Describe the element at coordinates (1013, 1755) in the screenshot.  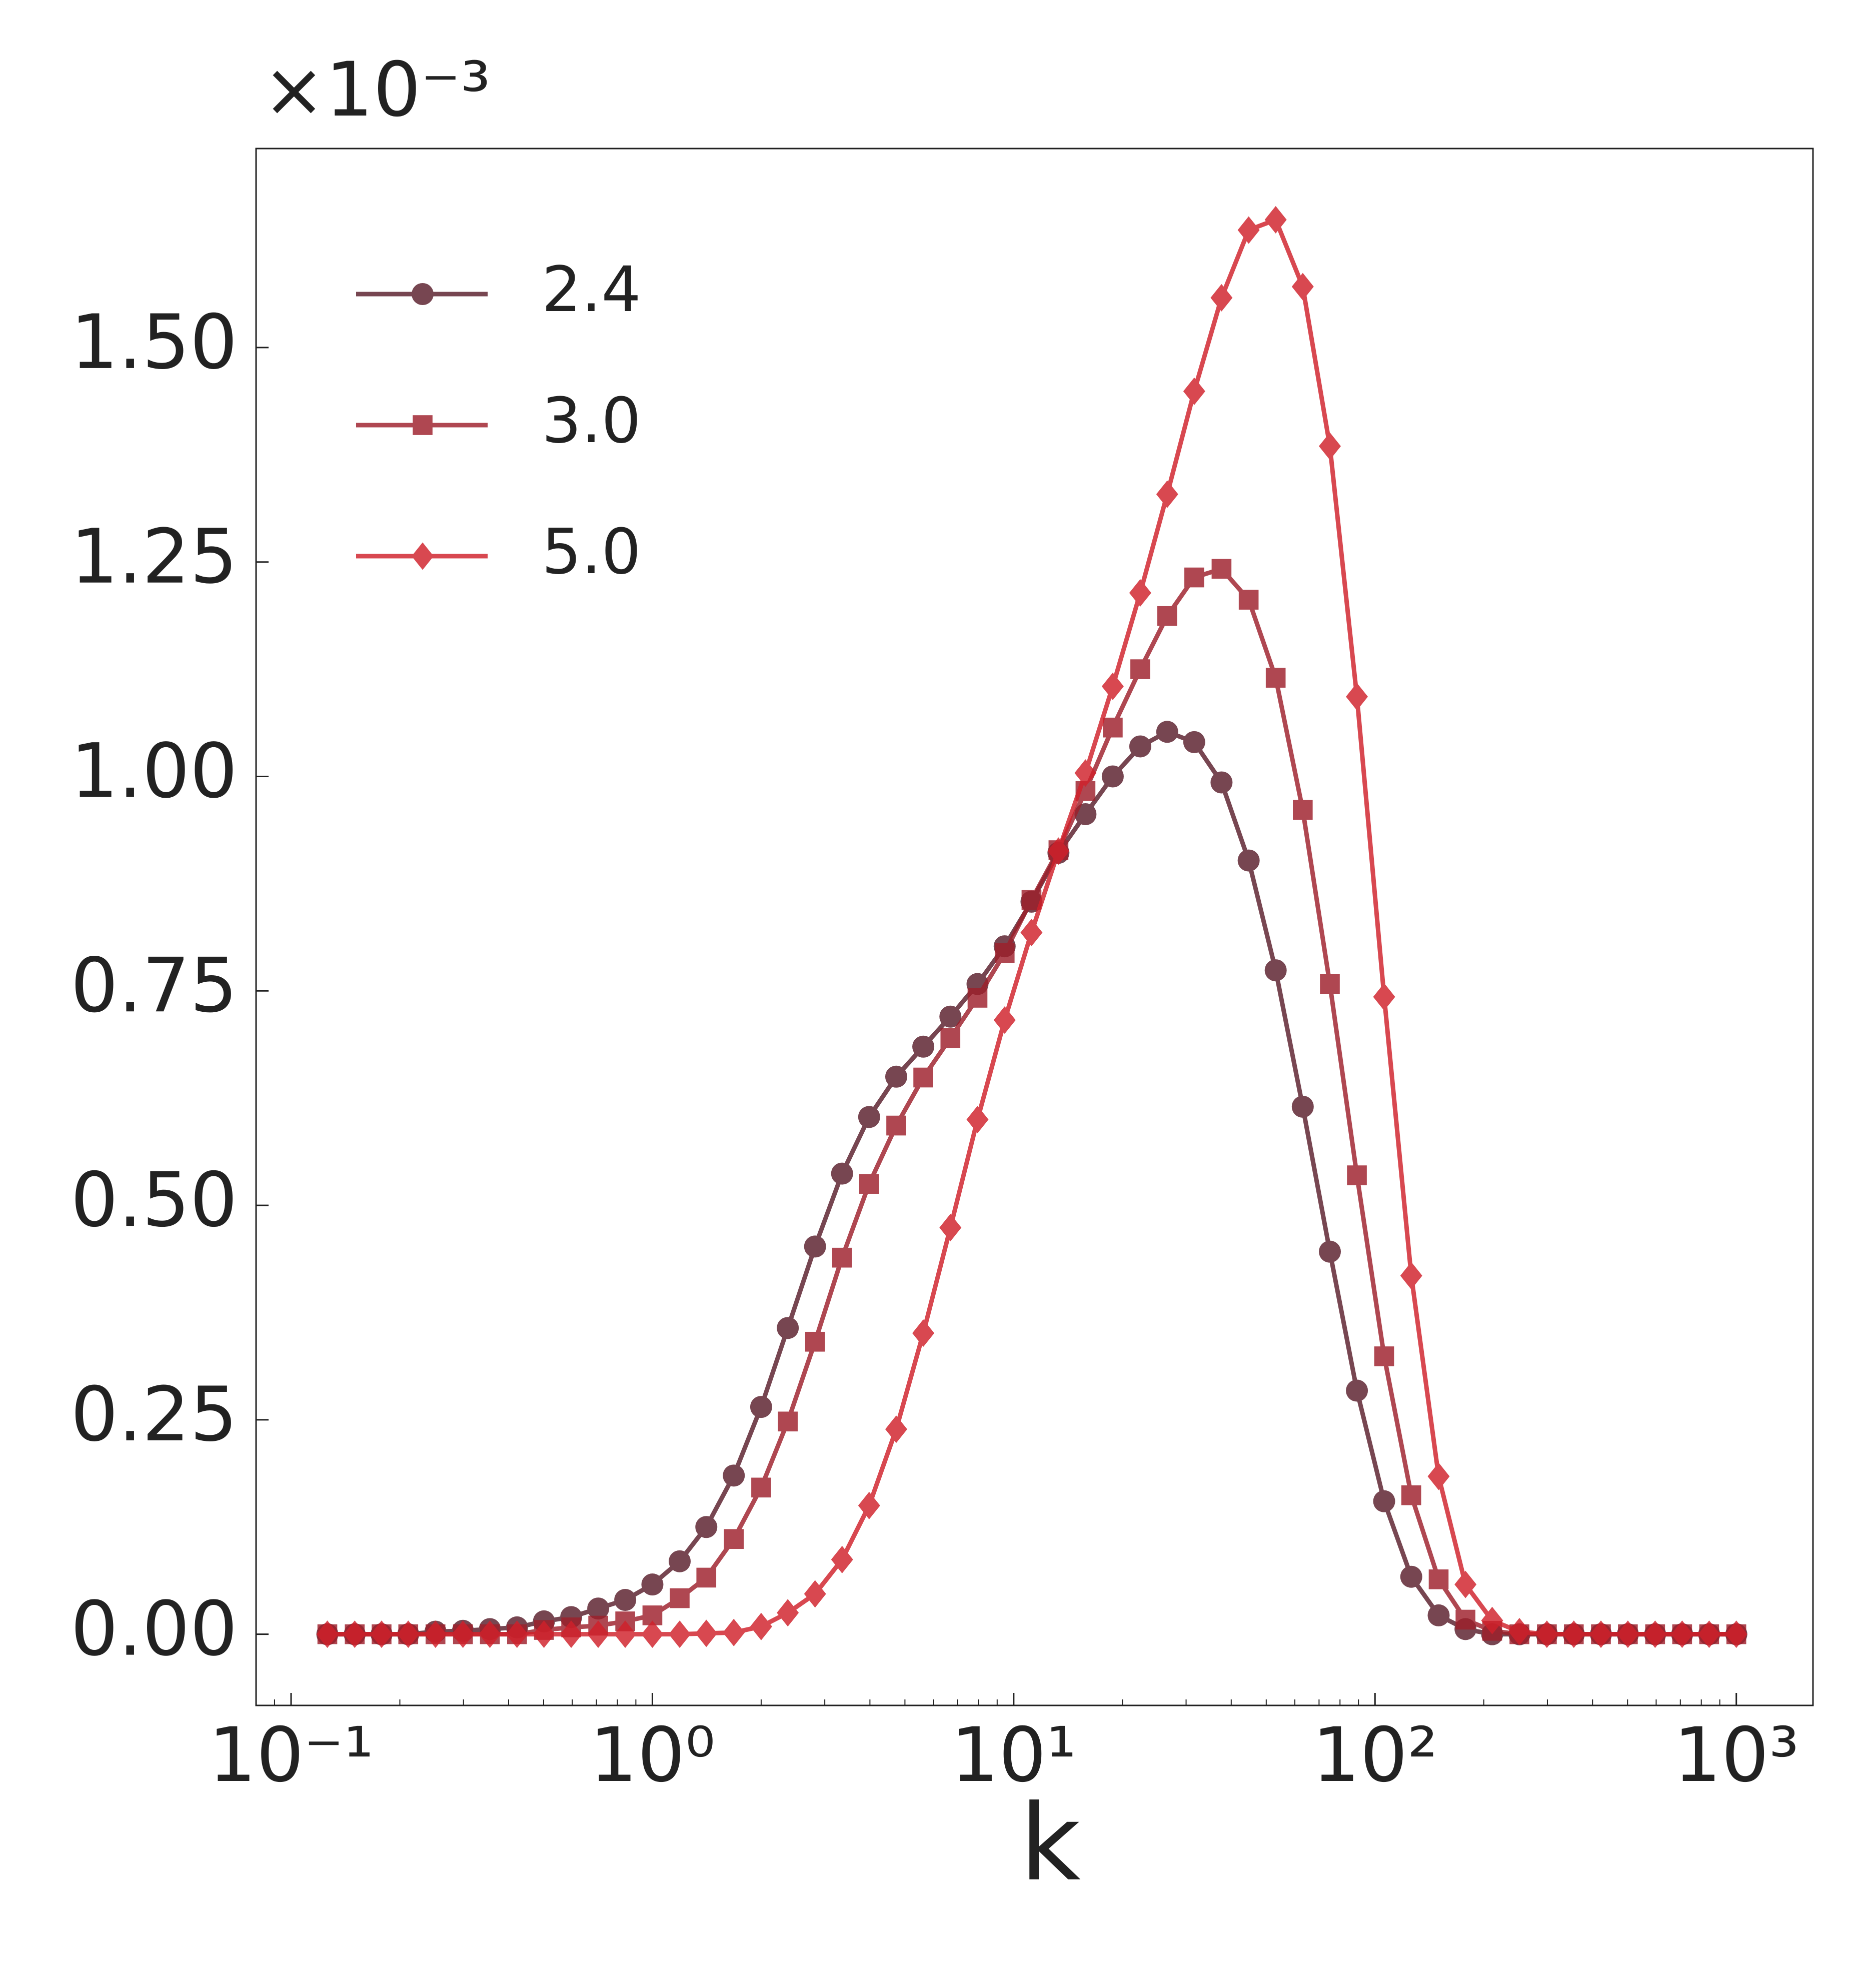
I see `x-tick-label: 10¹` at that location.